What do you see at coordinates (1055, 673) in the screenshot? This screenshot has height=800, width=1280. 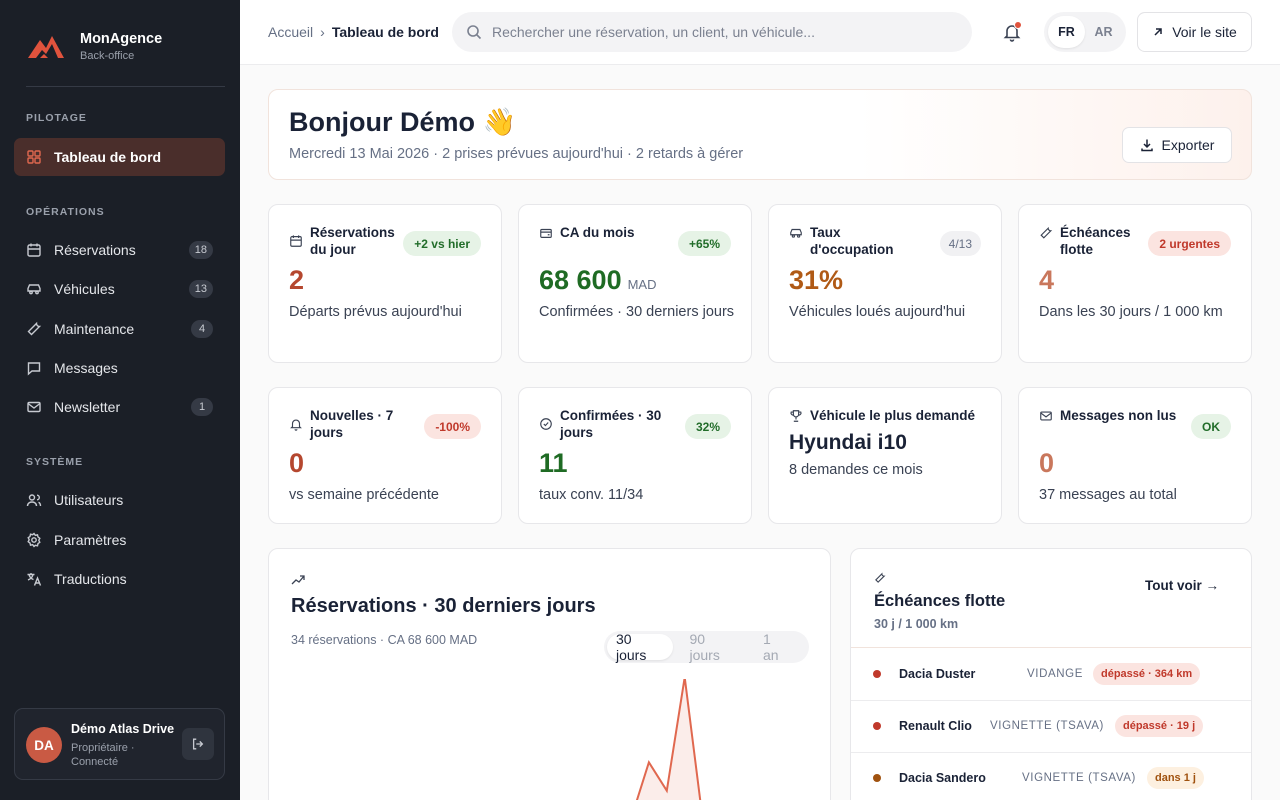 I see `deadline-type: VIDANGE` at bounding box center [1055, 673].